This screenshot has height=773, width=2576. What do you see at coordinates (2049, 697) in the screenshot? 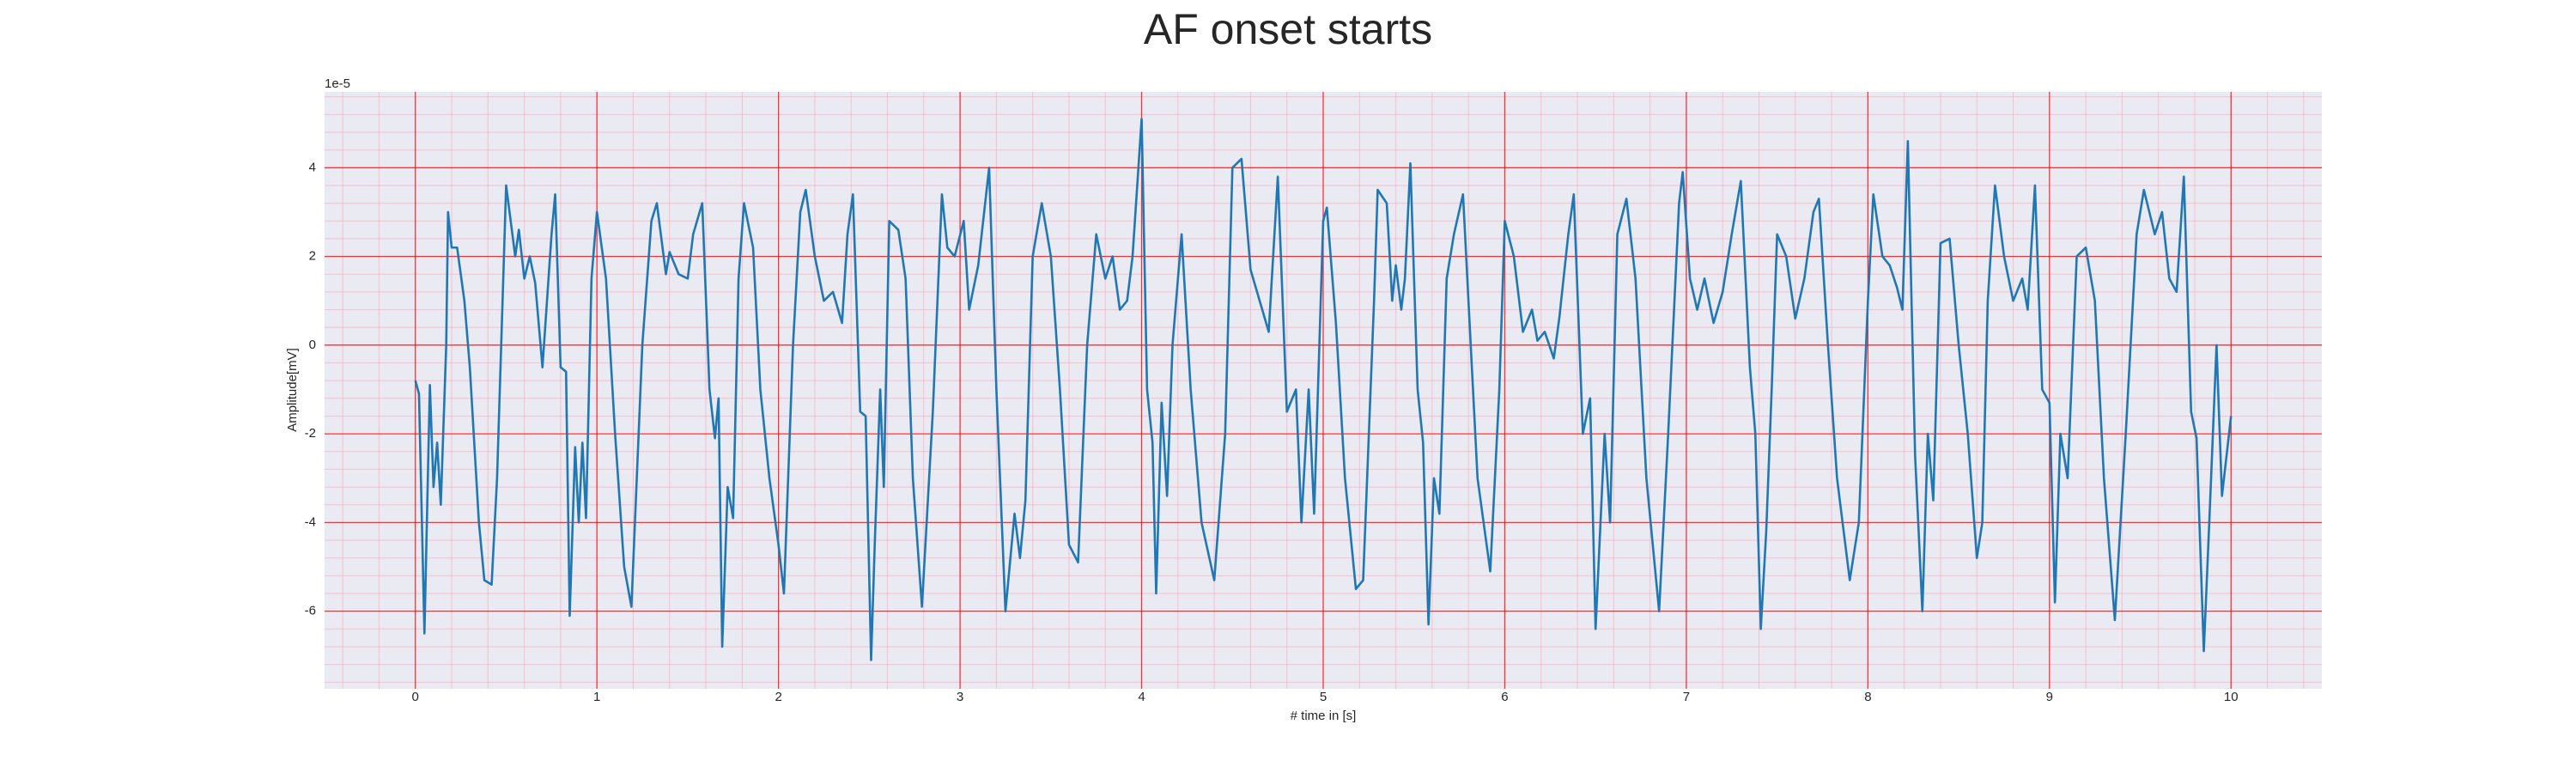
I see `x-tick-label: 9` at bounding box center [2049, 697].